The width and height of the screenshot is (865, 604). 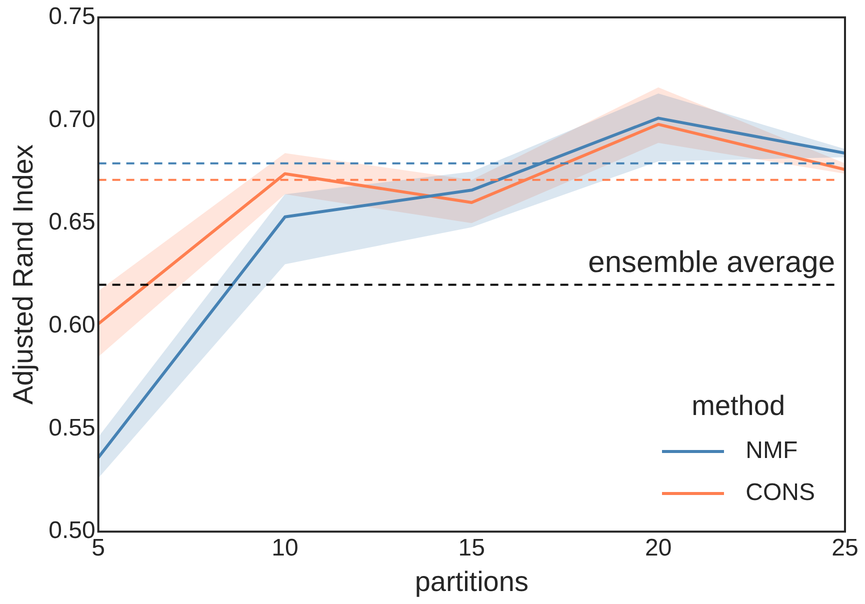 I want to click on x-tick-label: 15, so click(x=472, y=548).